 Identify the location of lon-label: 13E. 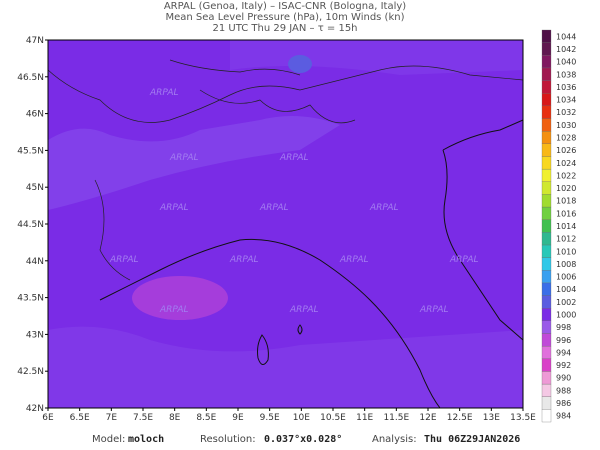
(491, 418).